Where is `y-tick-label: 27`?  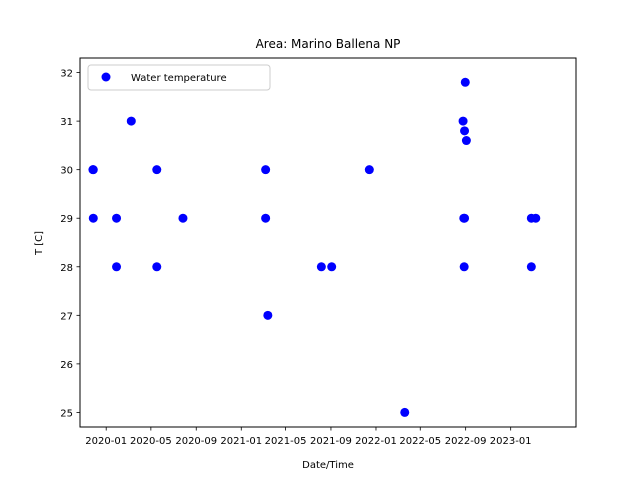
y-tick-label: 27 is located at coordinates (66, 316).